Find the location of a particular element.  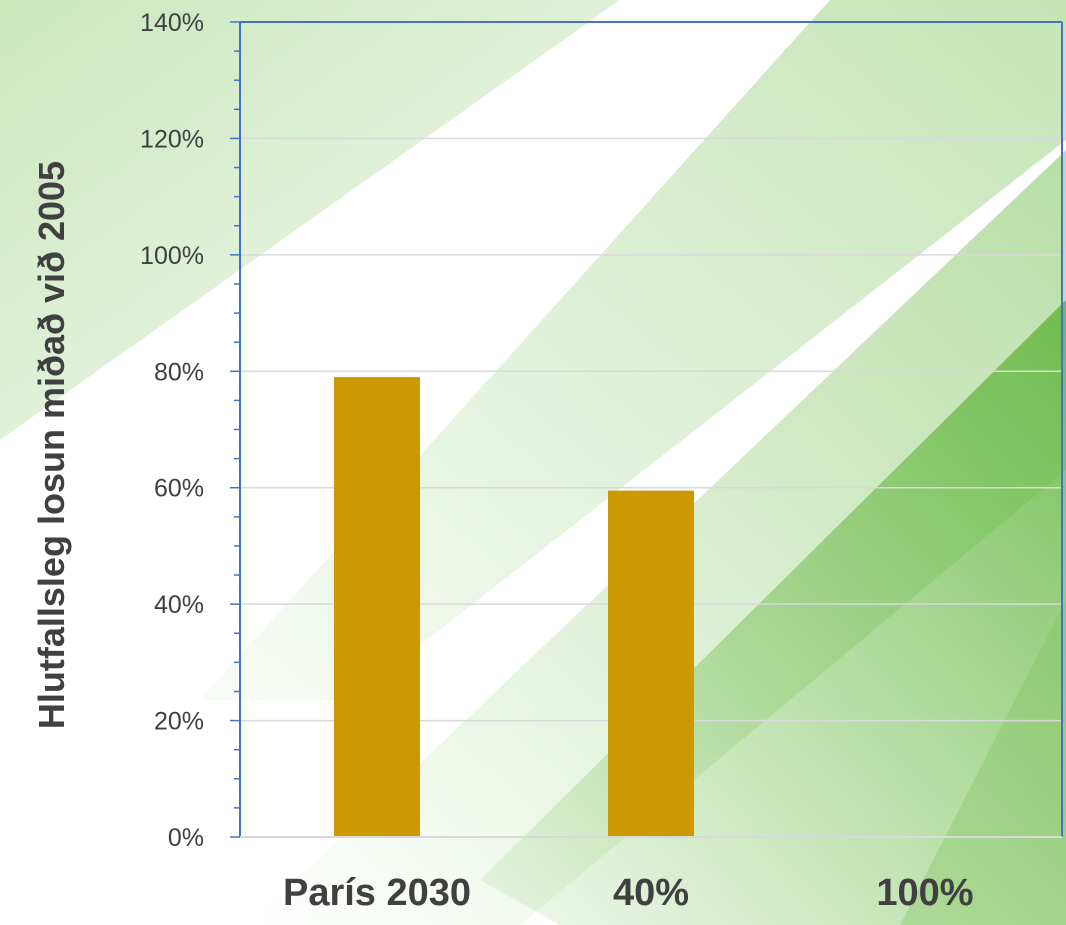

y-tick-label: 120% is located at coordinates (172, 139).